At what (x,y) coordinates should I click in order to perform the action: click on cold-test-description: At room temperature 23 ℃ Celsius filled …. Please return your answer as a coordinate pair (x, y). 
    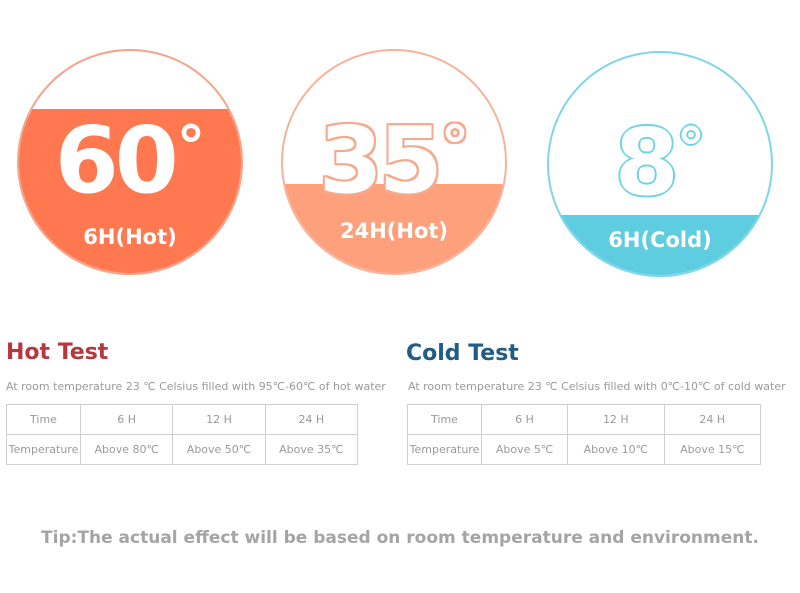
    Looking at the image, I should click on (597, 386).